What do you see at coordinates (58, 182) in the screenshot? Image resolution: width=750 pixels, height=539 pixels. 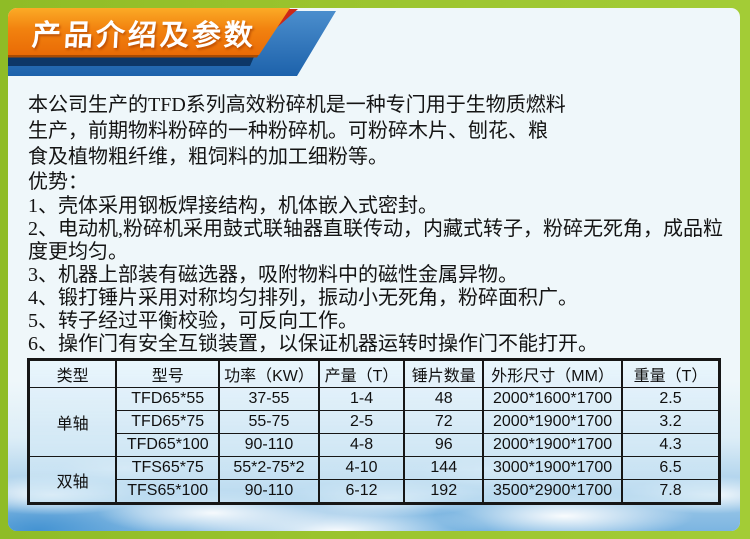 I see `advantages-label: 优势：` at bounding box center [58, 182].